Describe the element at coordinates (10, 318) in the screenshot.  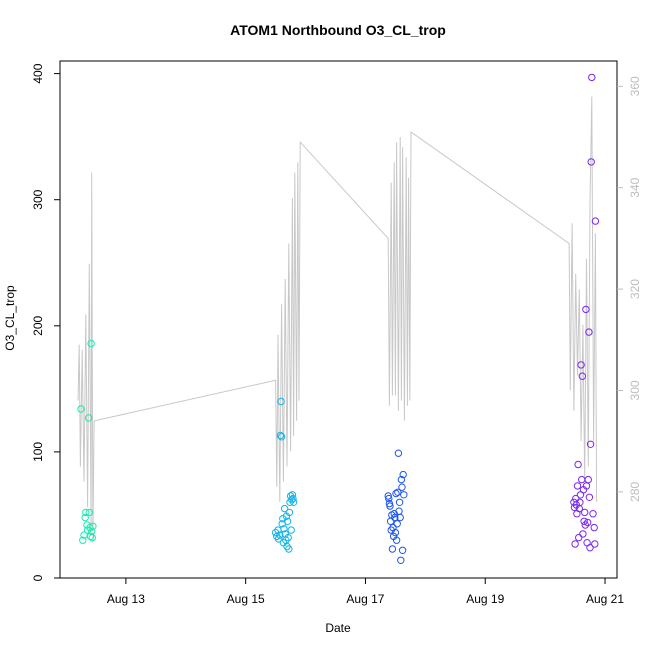
I see `y-axis-label: O3_CL_trop` at that location.